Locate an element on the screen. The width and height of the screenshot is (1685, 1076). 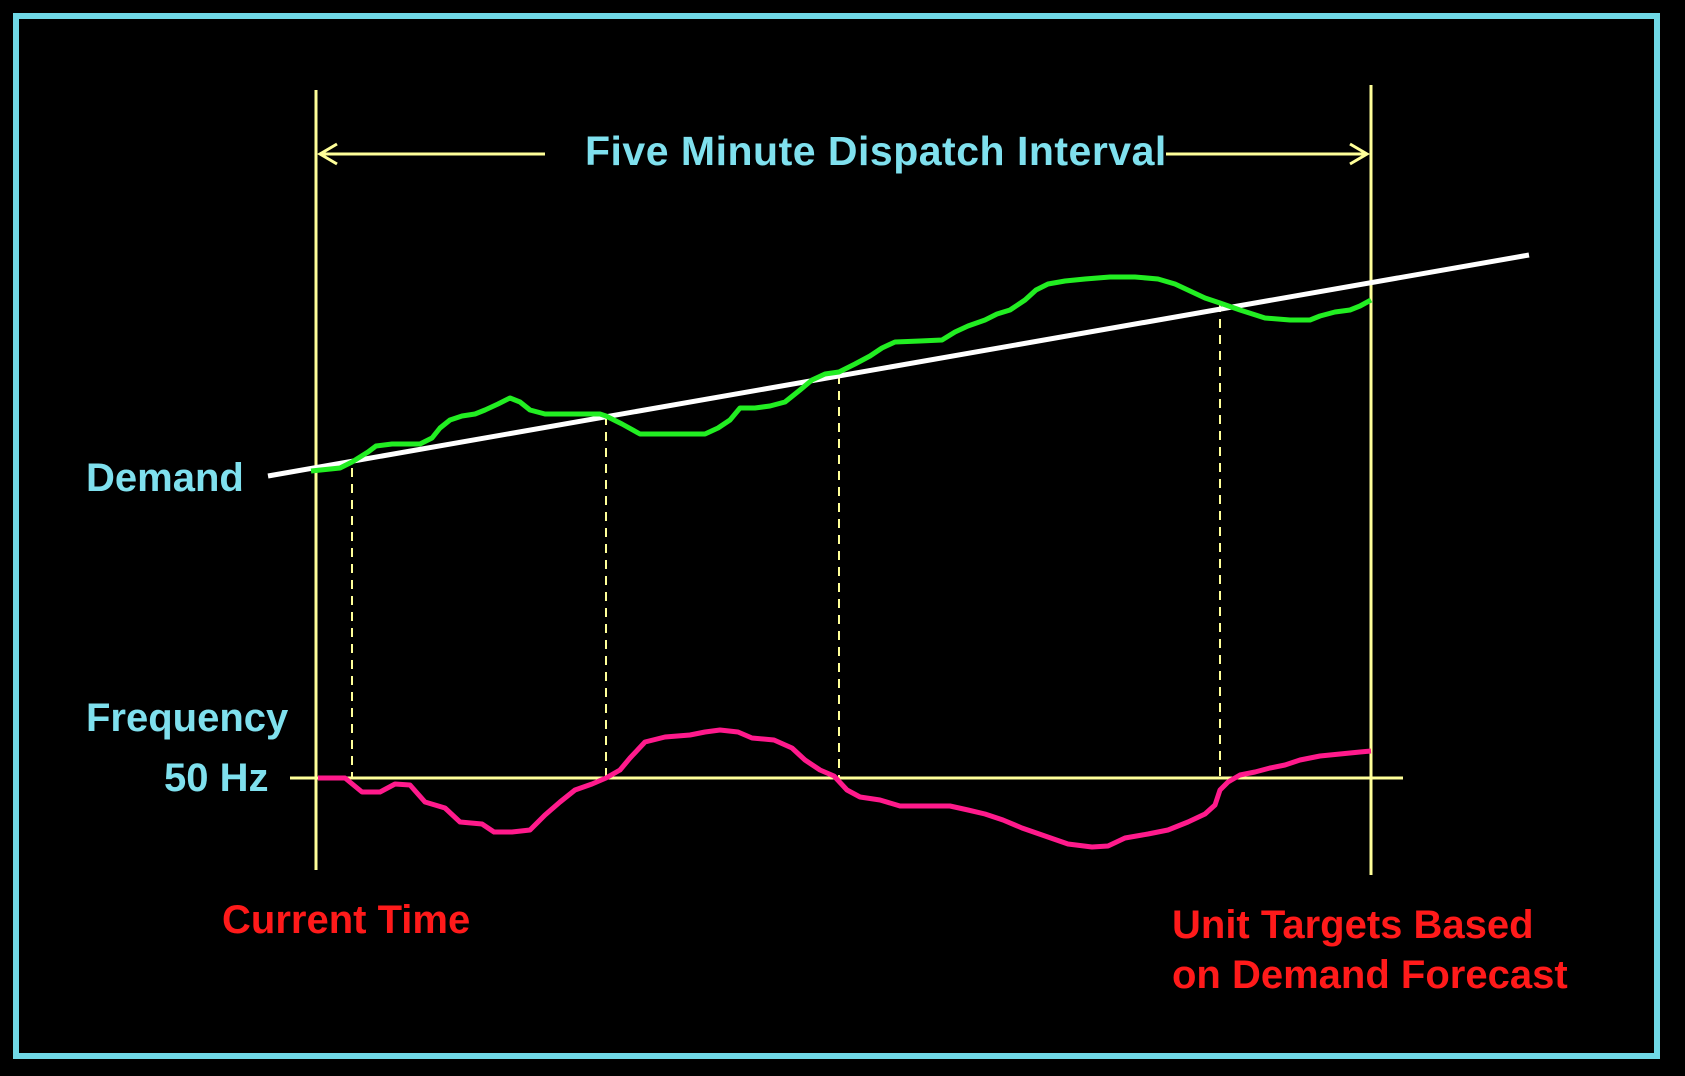
frequency-label: Frequency is located at coordinates (187, 718).